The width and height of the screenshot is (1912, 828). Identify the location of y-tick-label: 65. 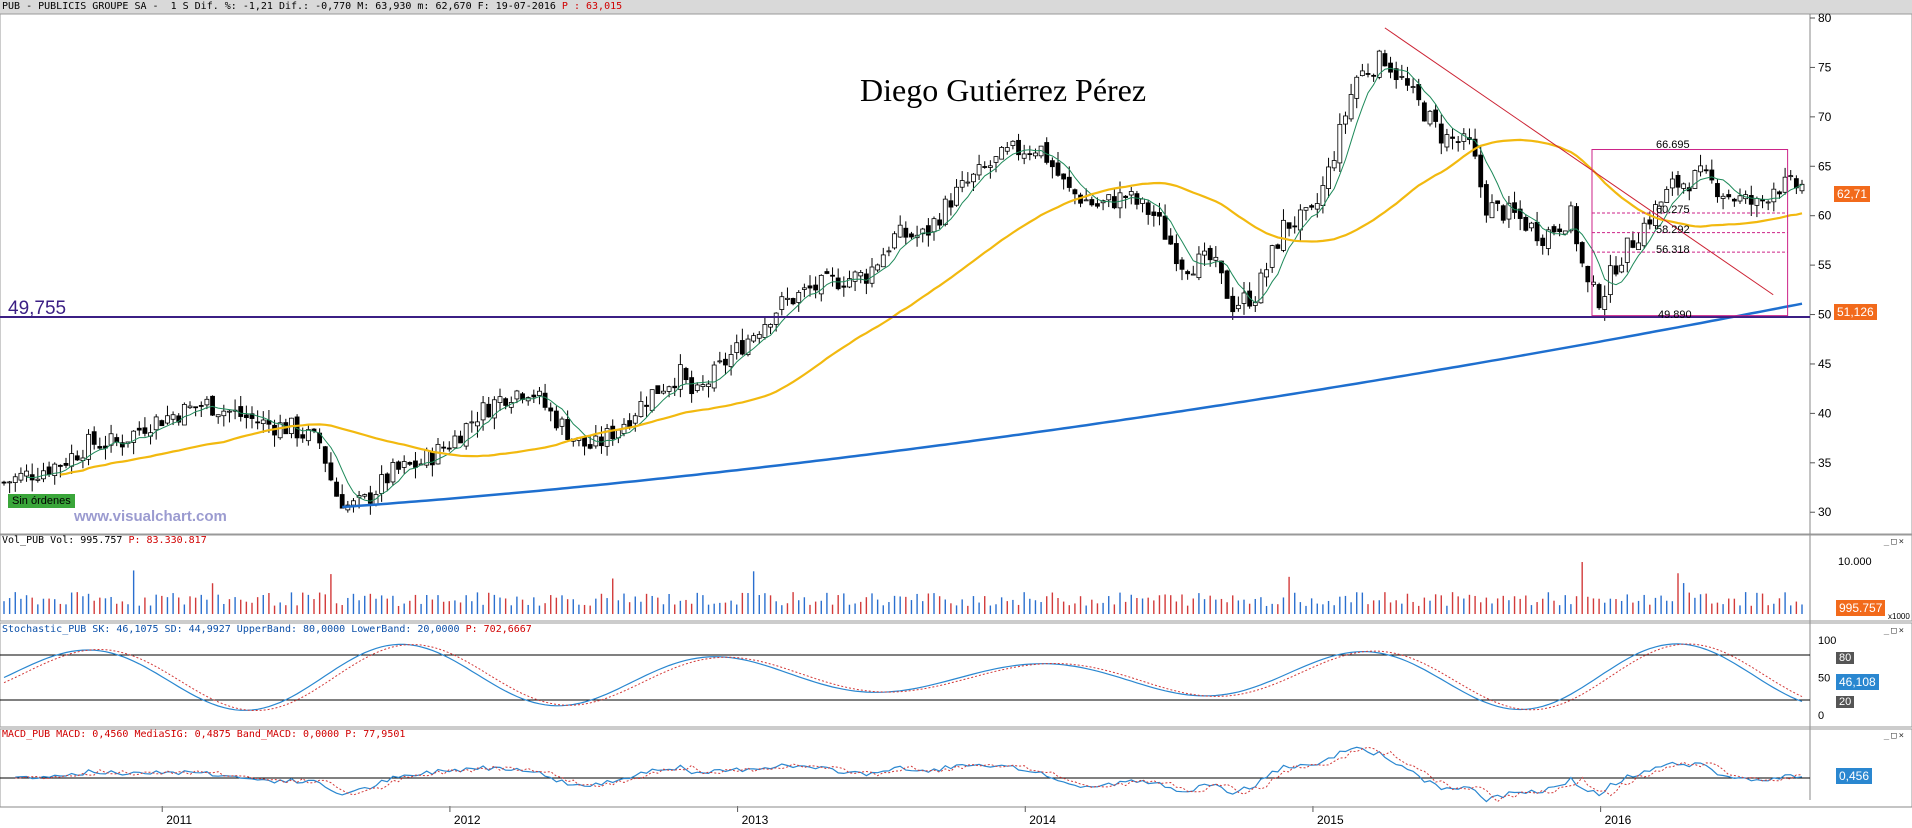
(1825, 166).